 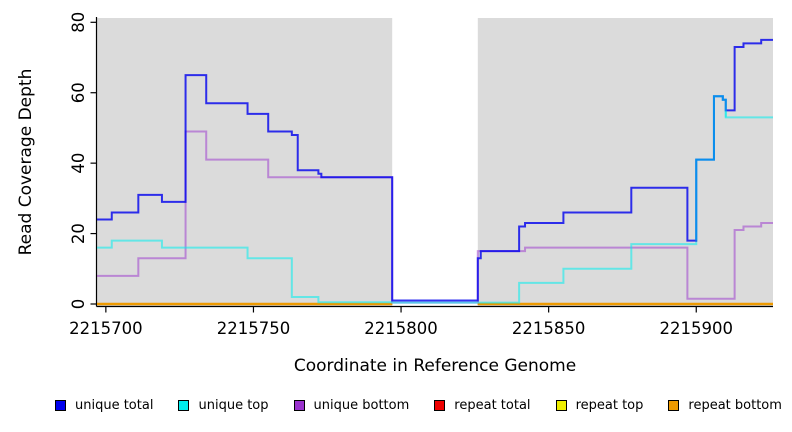 I want to click on x-axis-title: Coordinate in Reference Genome, so click(x=435, y=366).